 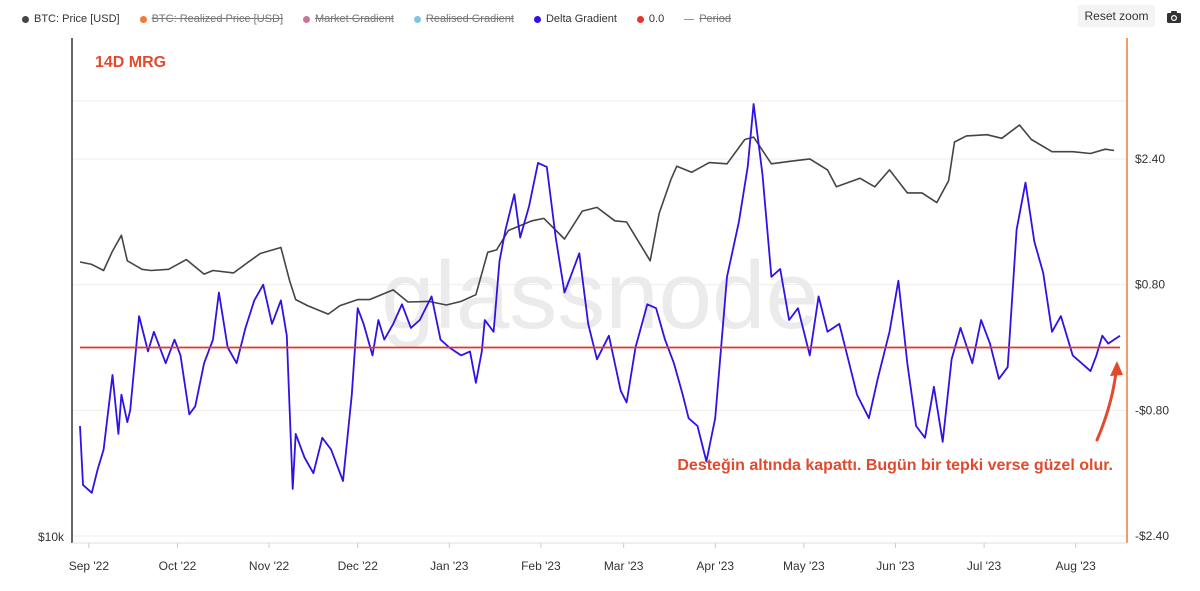 What do you see at coordinates (541, 566) in the screenshot?
I see `x-tick-label: Feb '23` at bounding box center [541, 566].